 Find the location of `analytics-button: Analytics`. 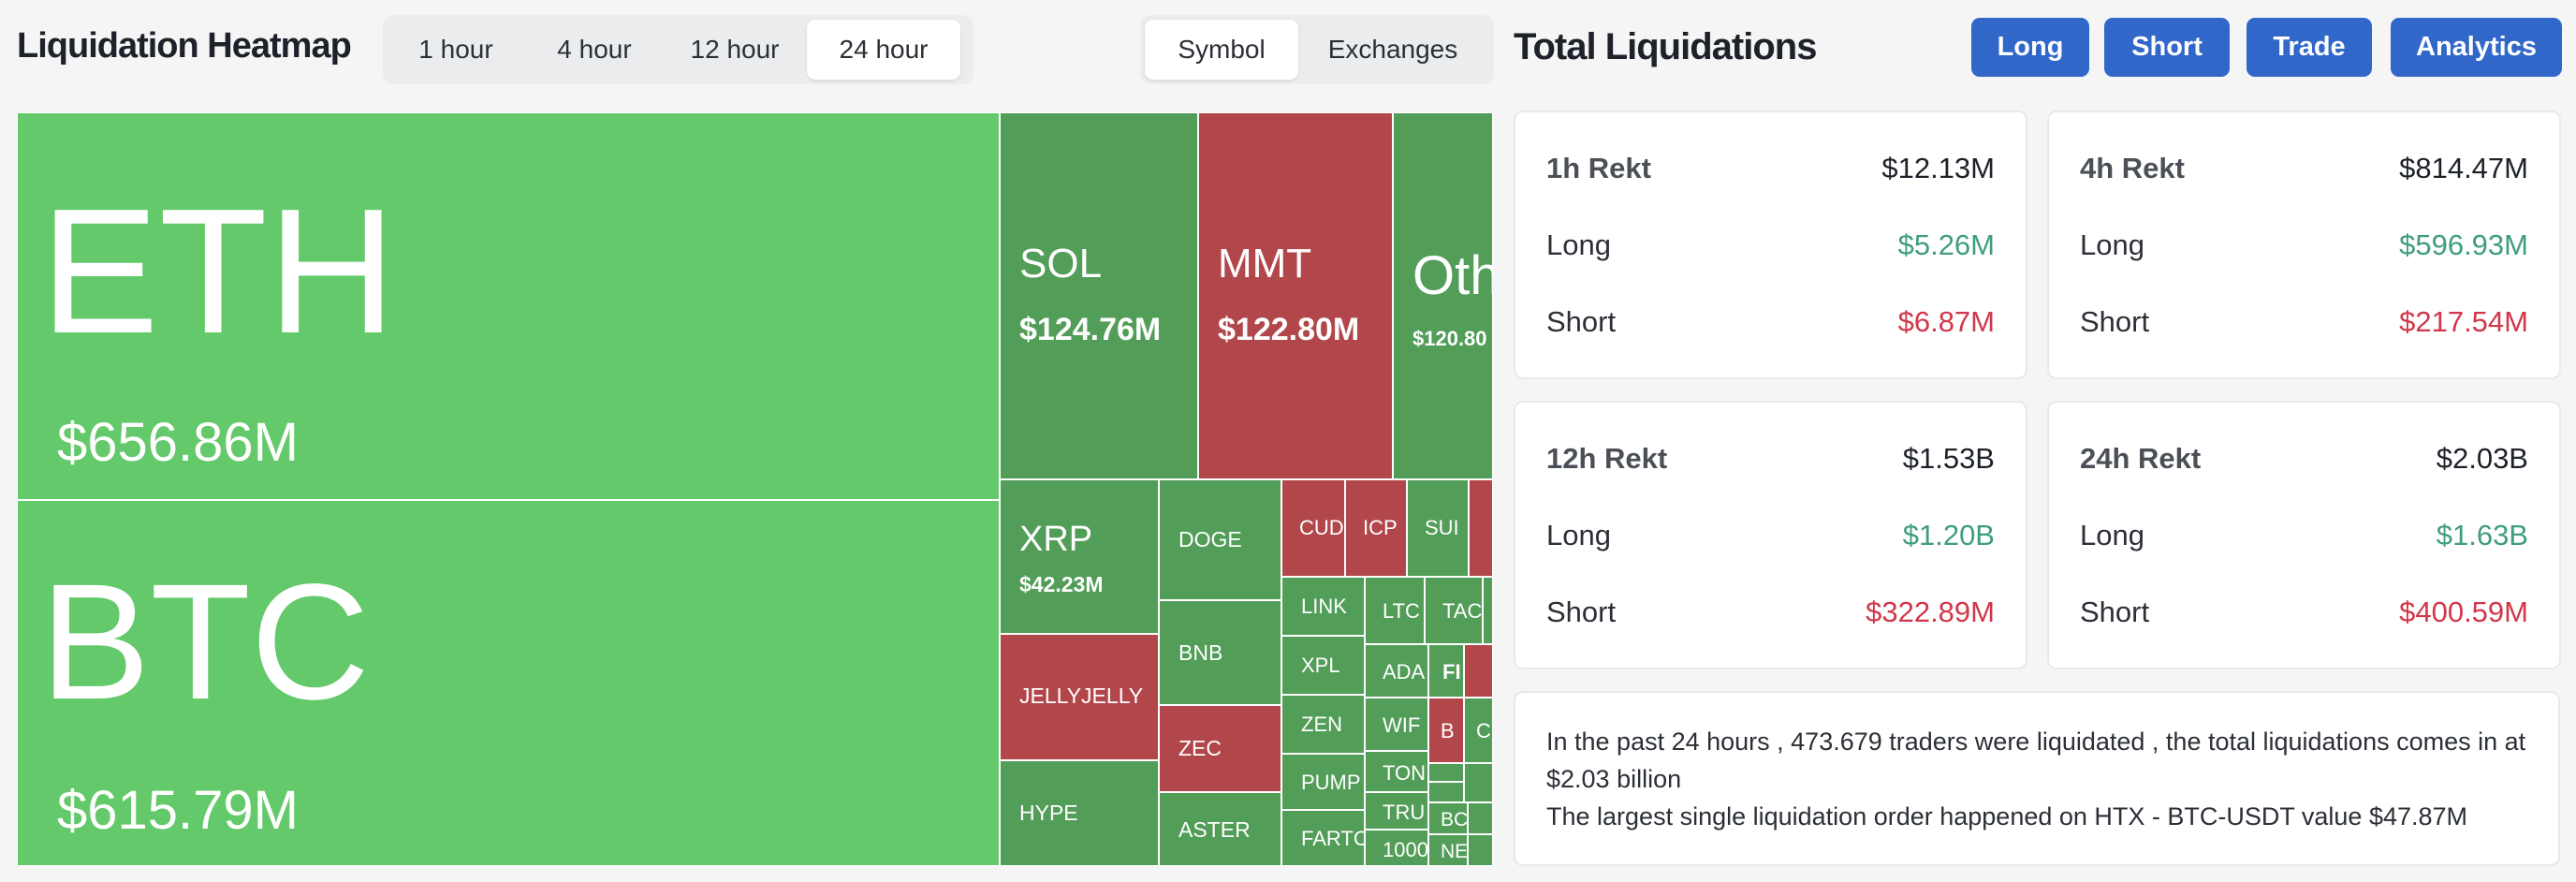

analytics-button: Analytics is located at coordinates (2476, 48).